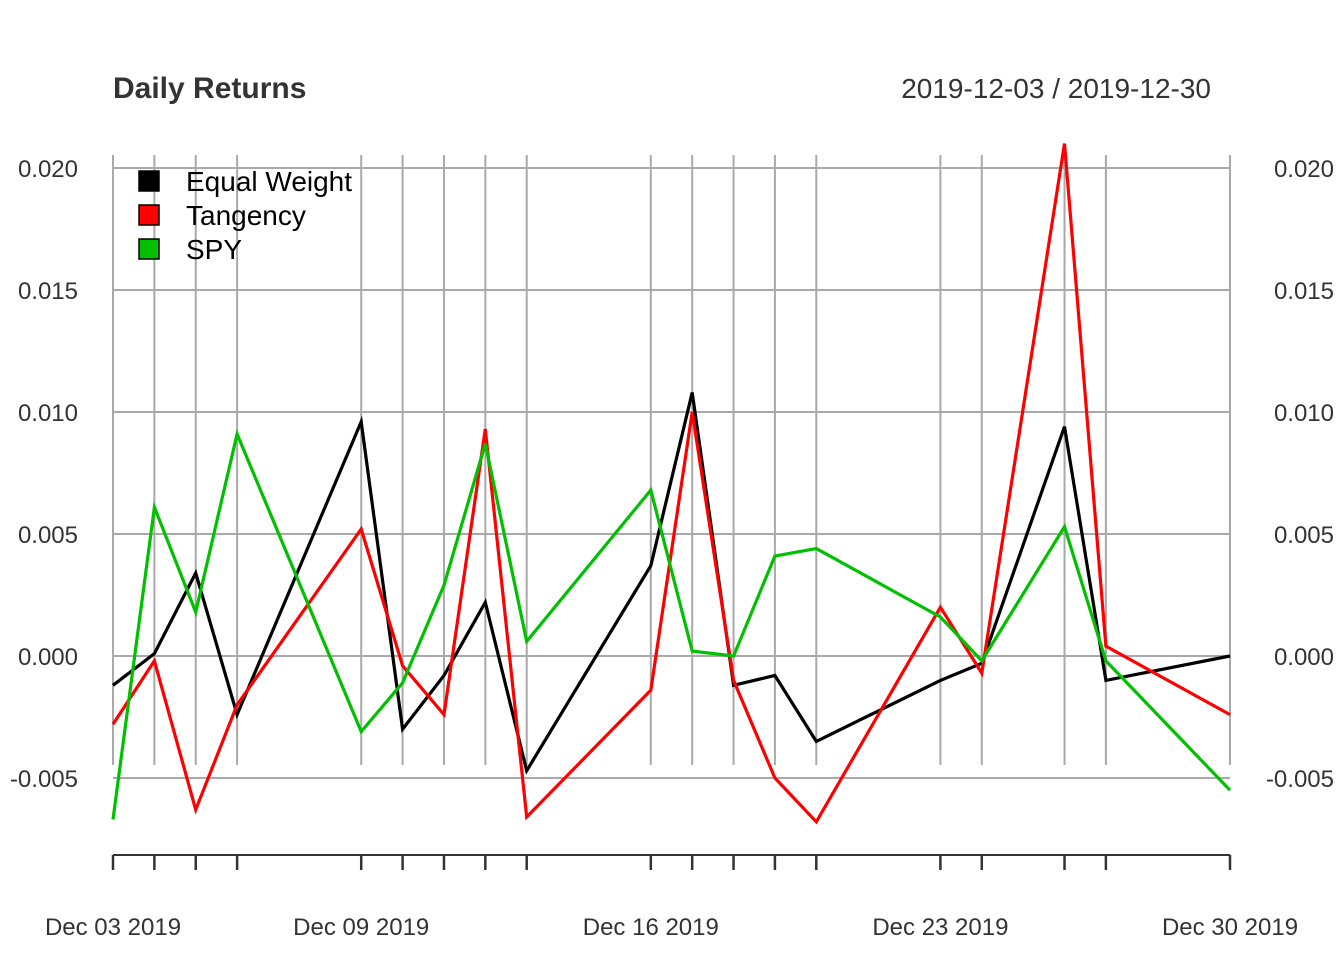  What do you see at coordinates (1056, 88) in the screenshot?
I see `date-range-label: 2019-12-03 / 2019-12-30` at bounding box center [1056, 88].